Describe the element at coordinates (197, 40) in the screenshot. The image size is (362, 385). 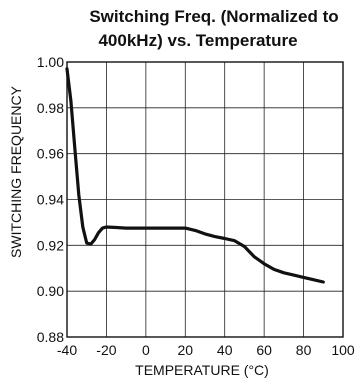
I see `chart-title-line-2: 400kHz) vs. Temperature` at that location.